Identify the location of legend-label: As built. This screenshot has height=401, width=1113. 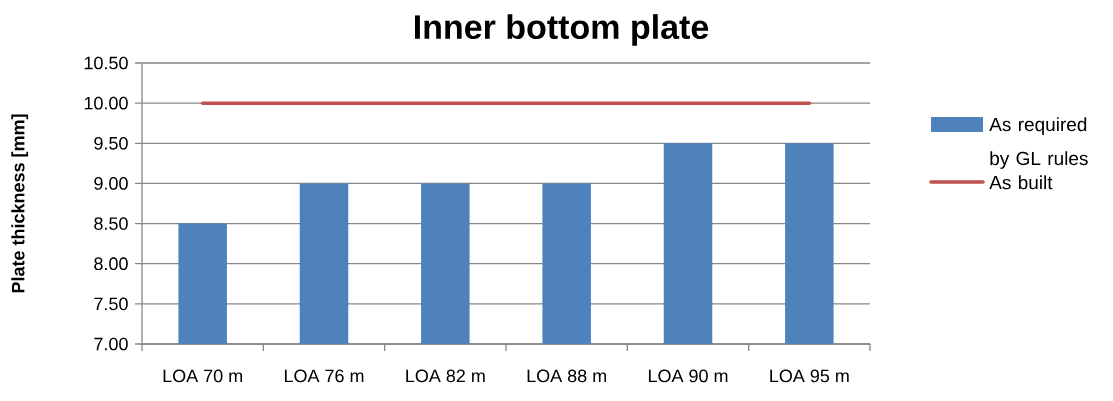
(1021, 182).